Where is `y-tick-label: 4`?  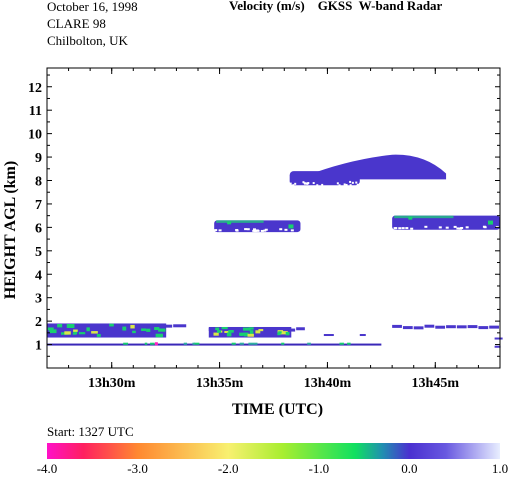
y-tick-label: 4 is located at coordinates (38, 275).